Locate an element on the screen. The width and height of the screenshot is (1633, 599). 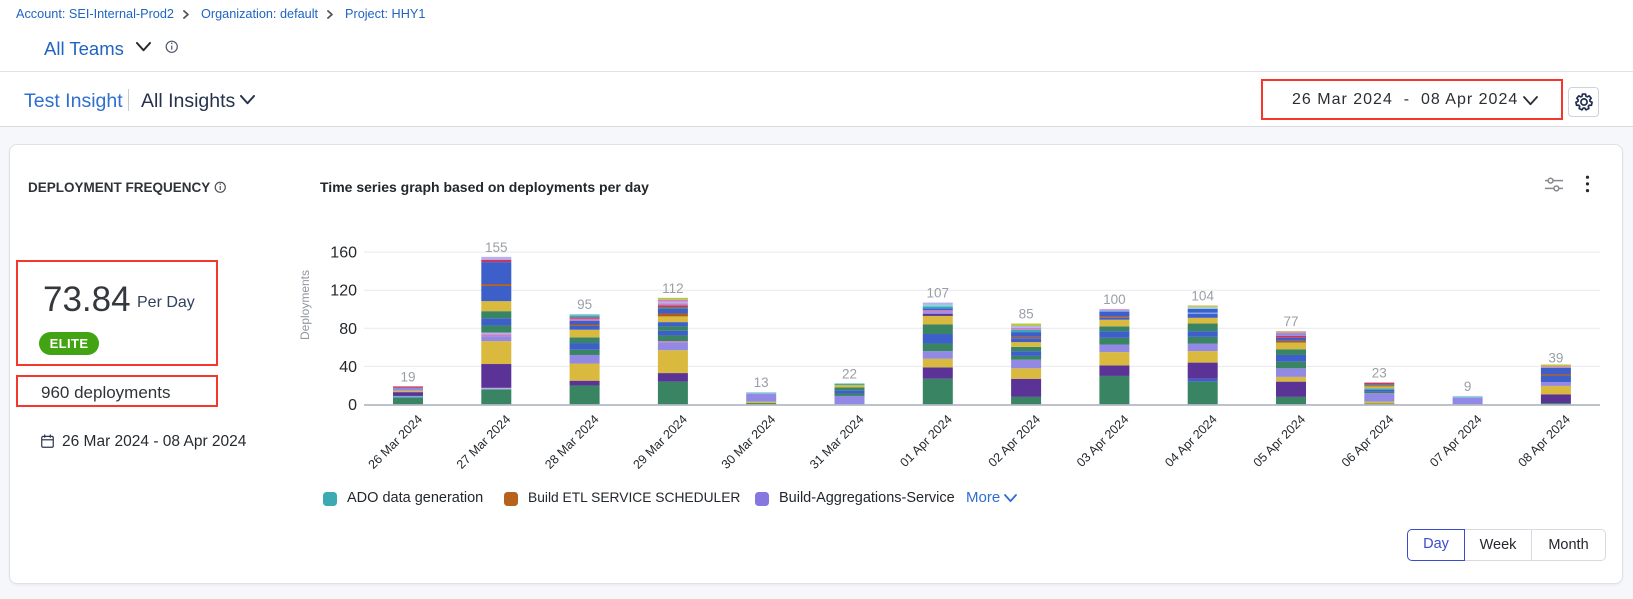
svg-text: 05 Apr 2024 is located at coordinates (1280, 441).